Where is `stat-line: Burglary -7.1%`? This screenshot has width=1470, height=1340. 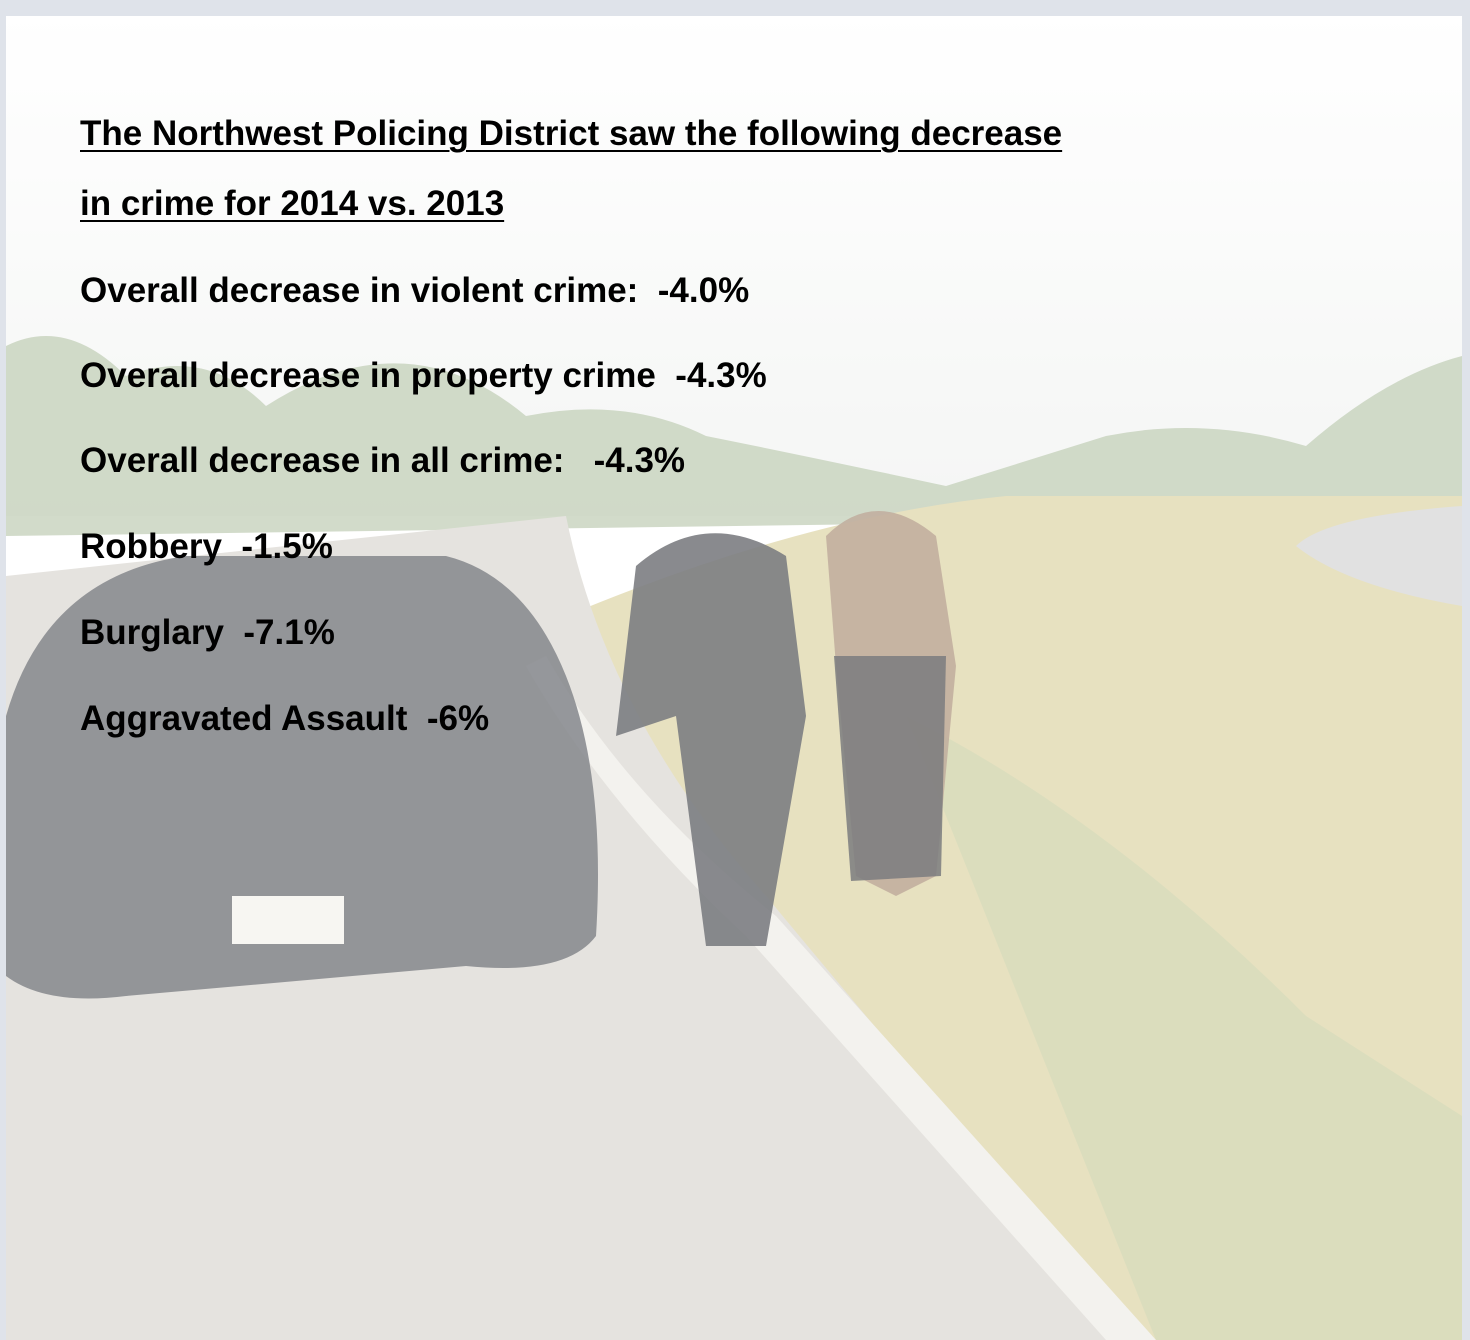 stat-line: Burglary -7.1% is located at coordinates (207, 632).